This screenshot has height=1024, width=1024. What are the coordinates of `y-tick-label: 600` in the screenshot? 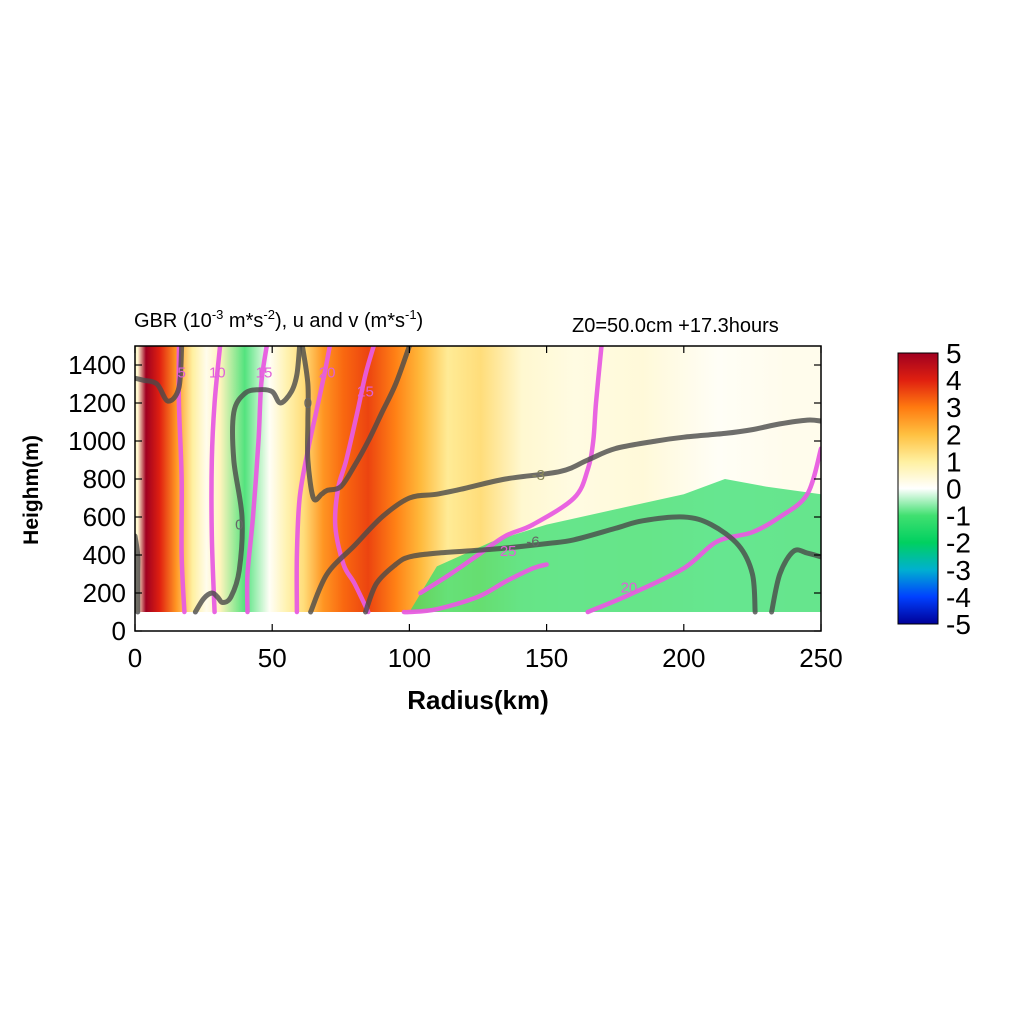 It's located at (104, 517).